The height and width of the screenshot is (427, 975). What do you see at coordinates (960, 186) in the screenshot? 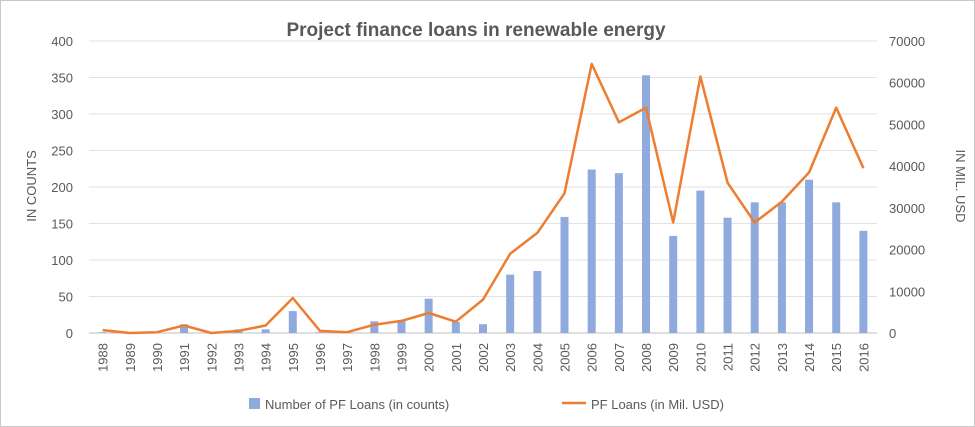
I see `right-axis-title: IN MIL. USD` at bounding box center [960, 186].